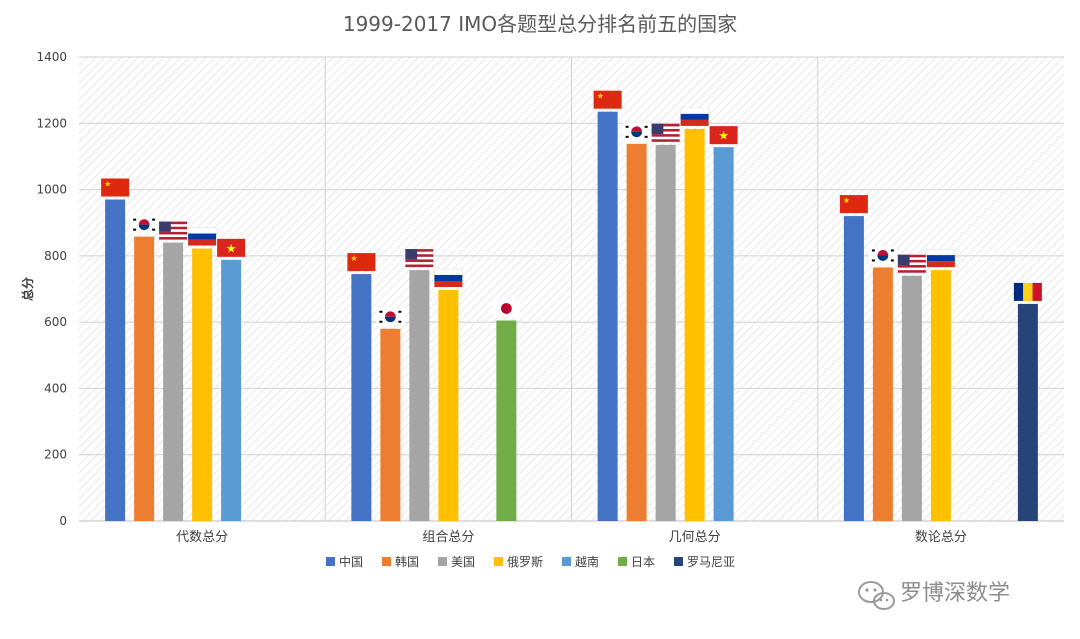 The height and width of the screenshot is (639, 1080). I want to click on y-tick-label: 400, so click(55, 388).